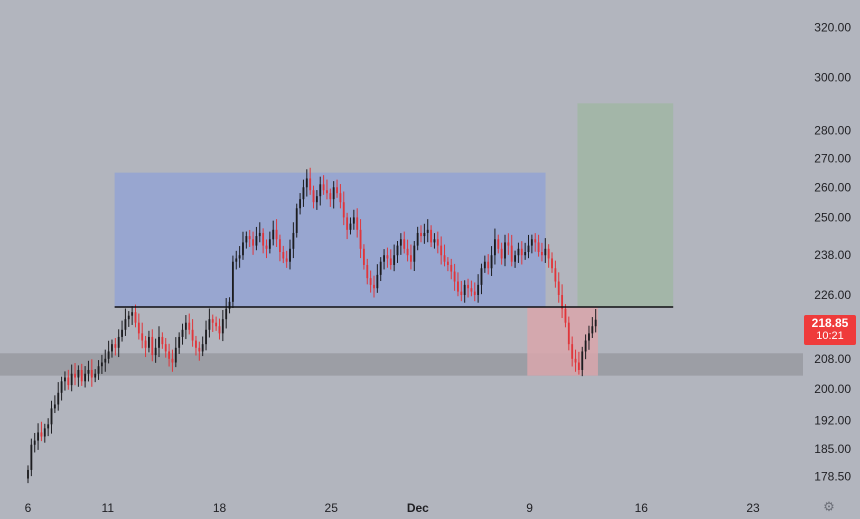 This screenshot has height=519, width=860. What do you see at coordinates (832, 476) in the screenshot?
I see `price-tick-label: 178.50` at bounding box center [832, 476].